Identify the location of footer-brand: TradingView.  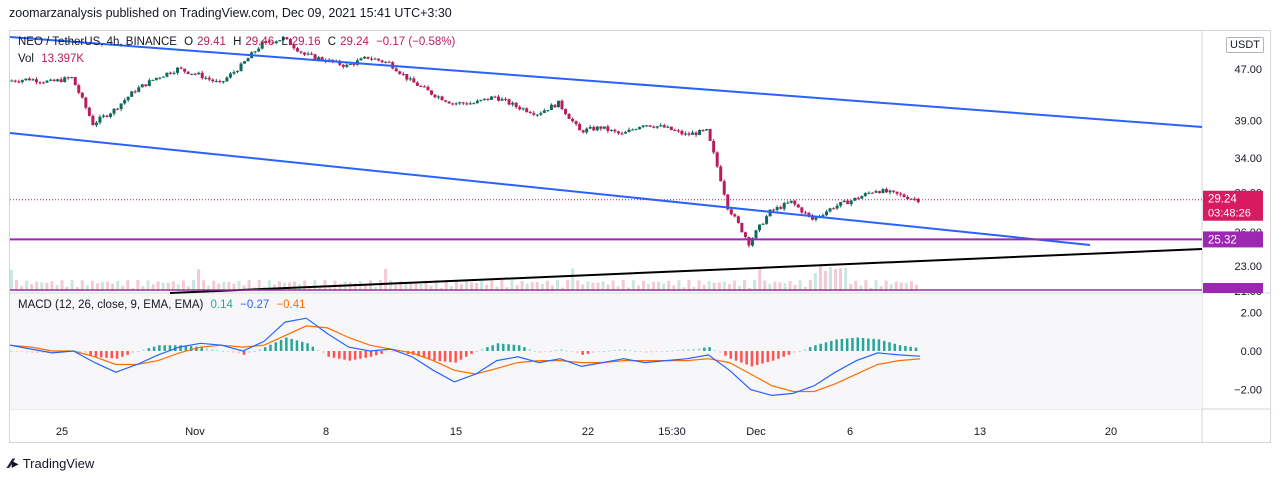
(58, 463).